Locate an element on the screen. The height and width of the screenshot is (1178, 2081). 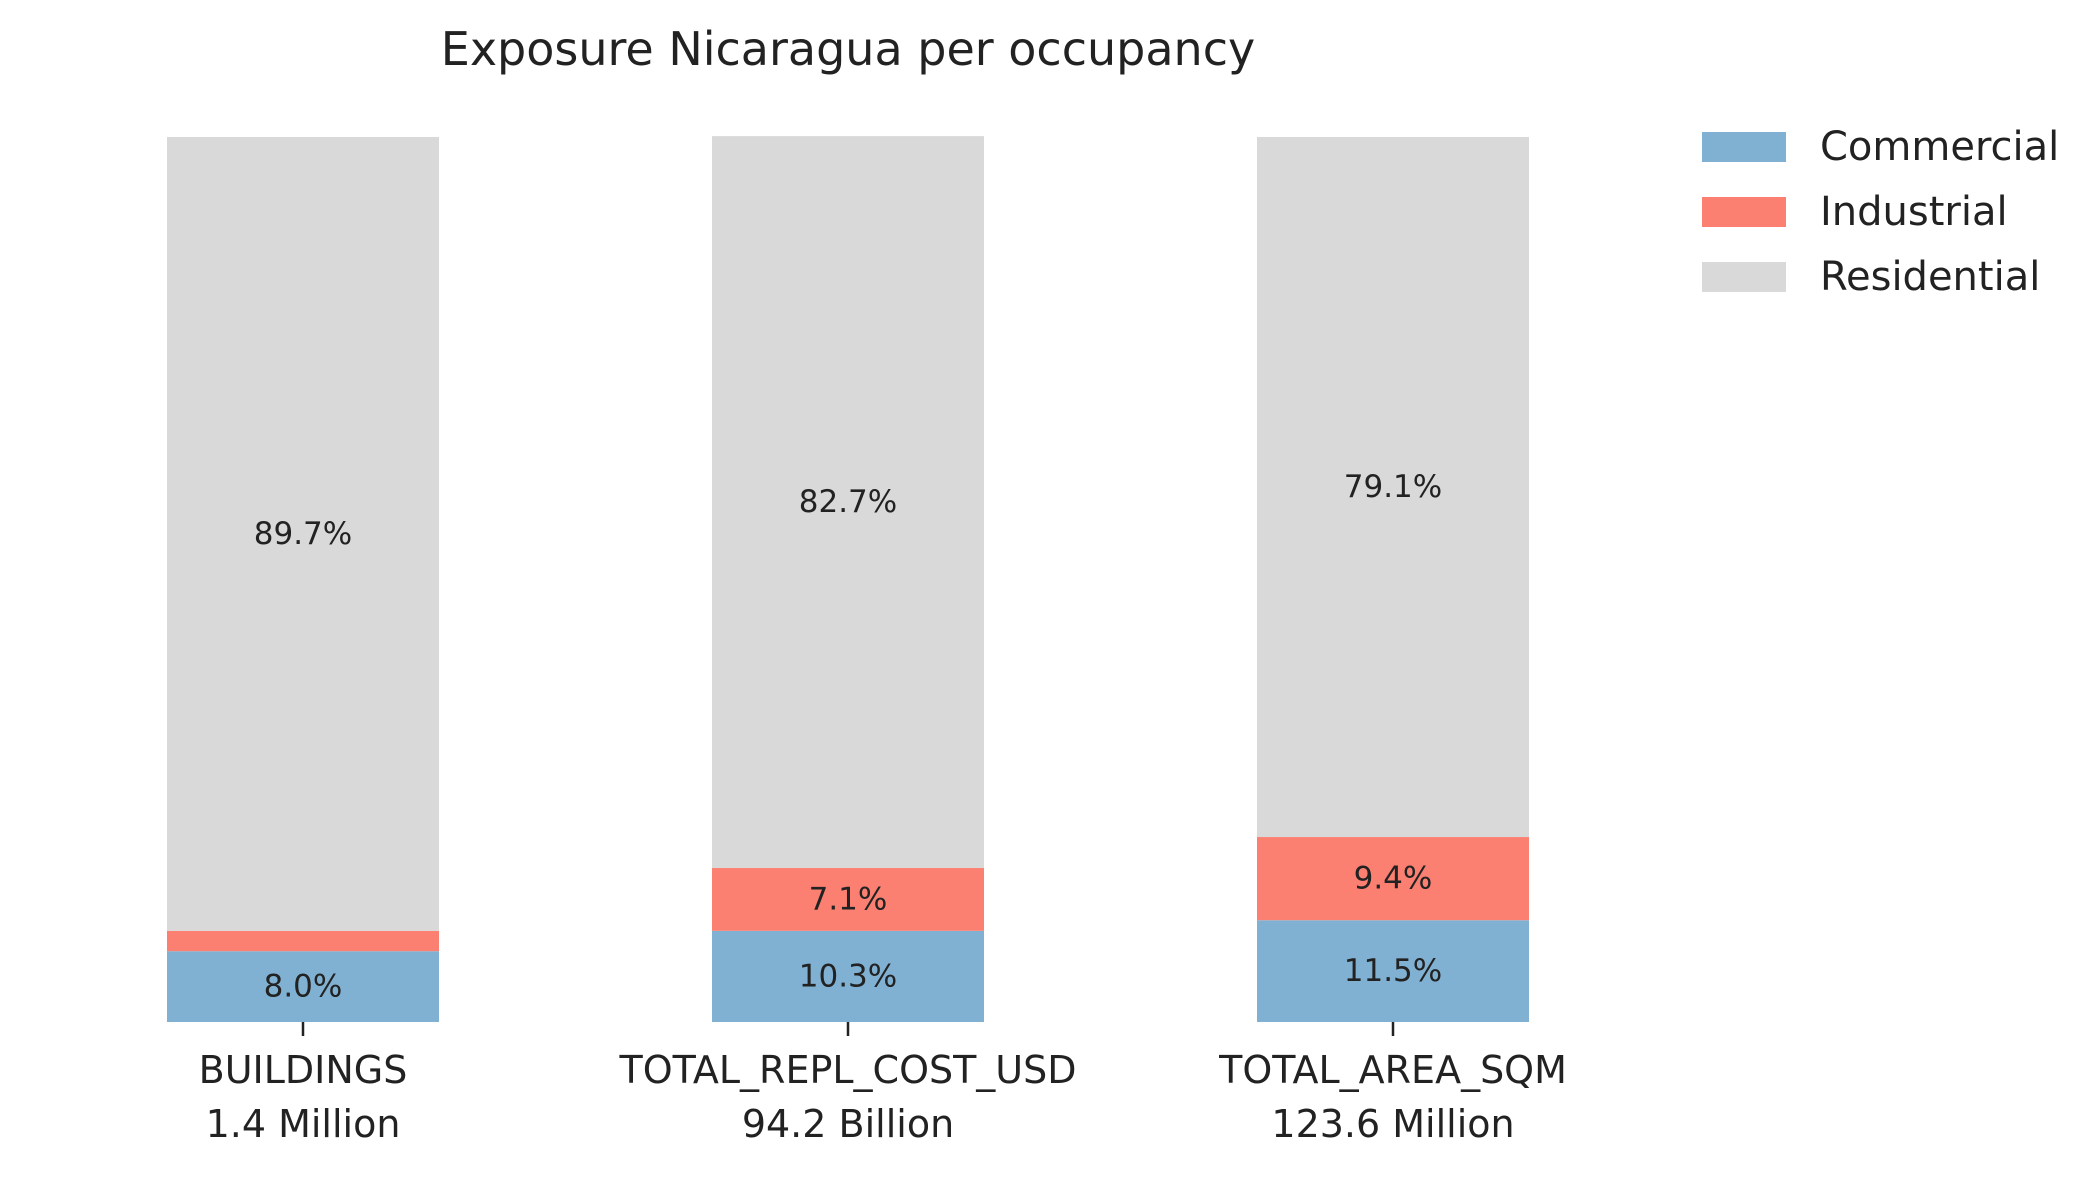
legend: Commercial Industrial Residential is located at coordinates (1880, 212).